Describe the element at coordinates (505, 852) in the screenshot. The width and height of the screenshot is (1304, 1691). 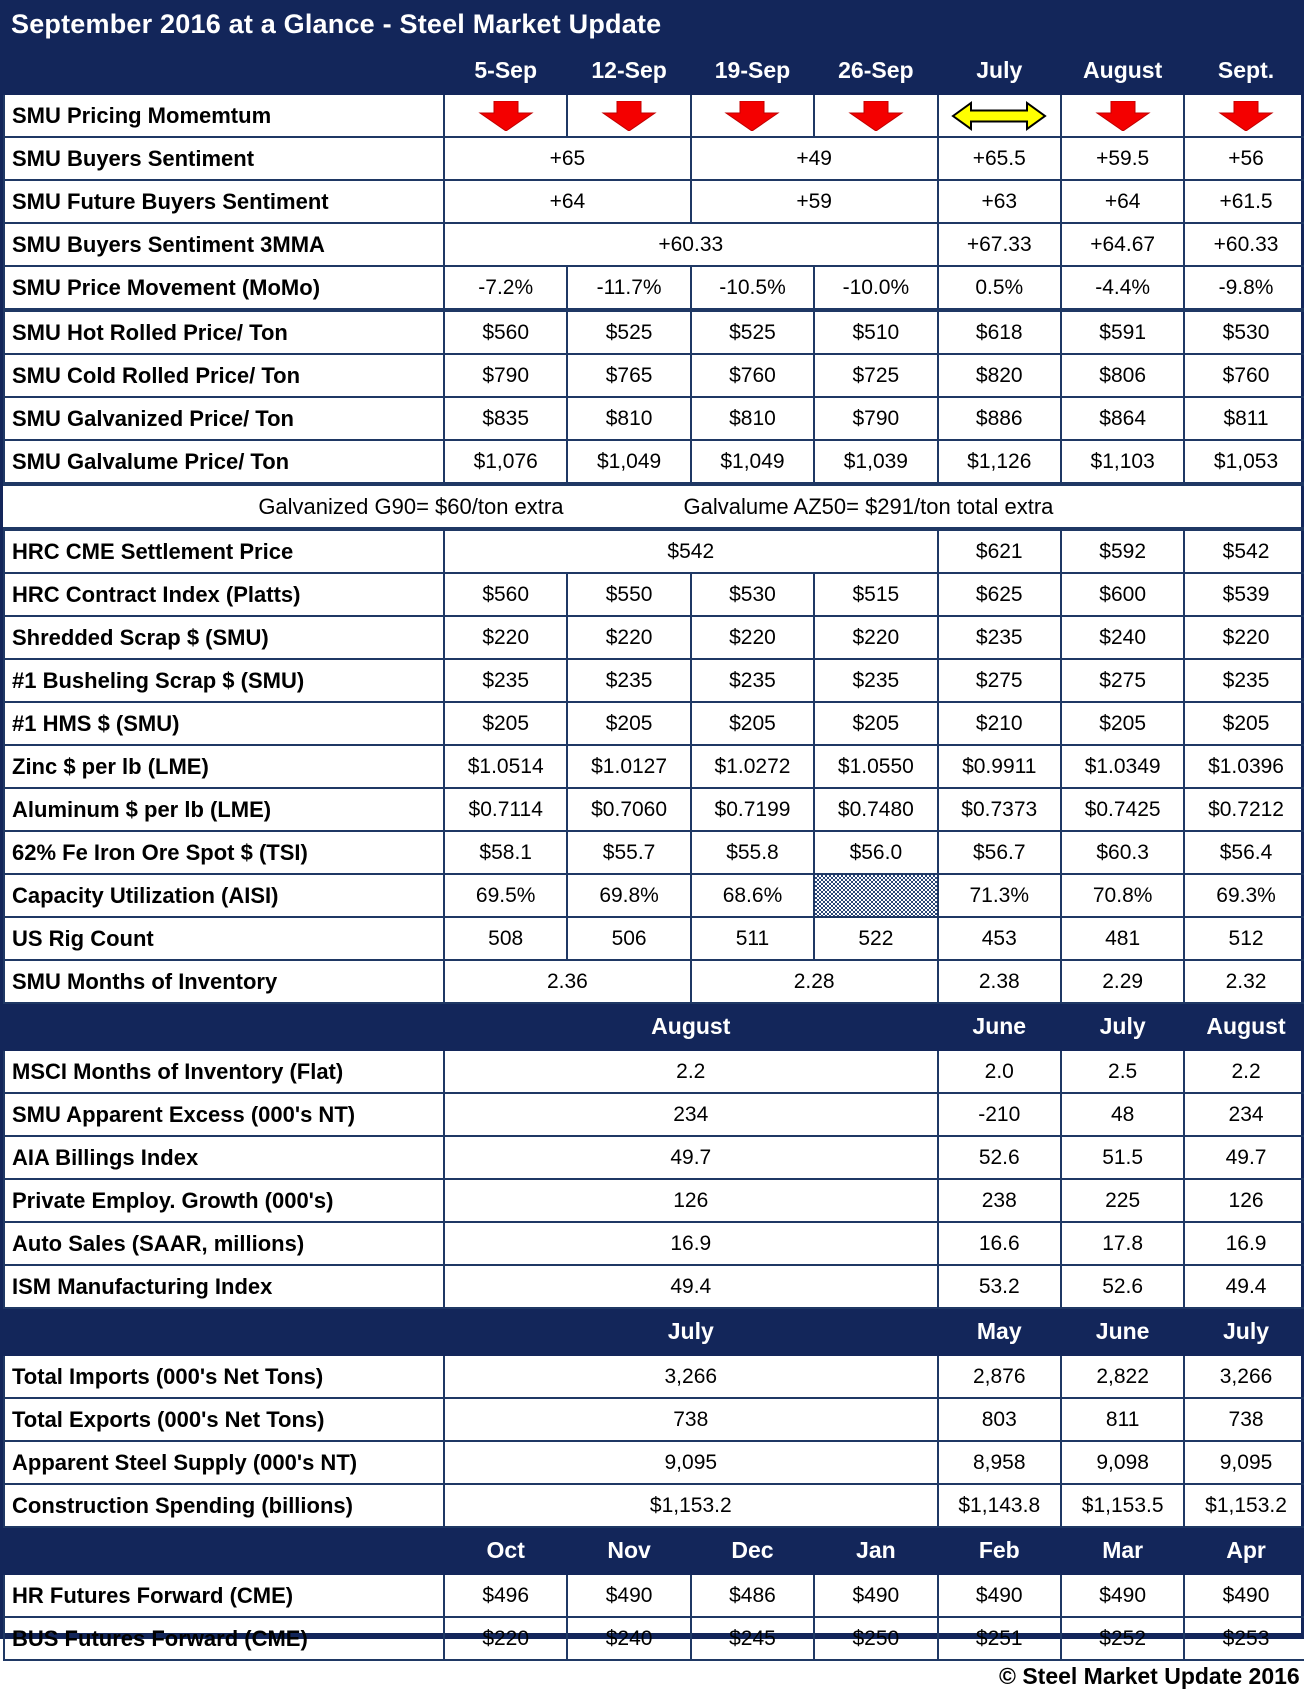
I see `cell-value: $58.1` at that location.